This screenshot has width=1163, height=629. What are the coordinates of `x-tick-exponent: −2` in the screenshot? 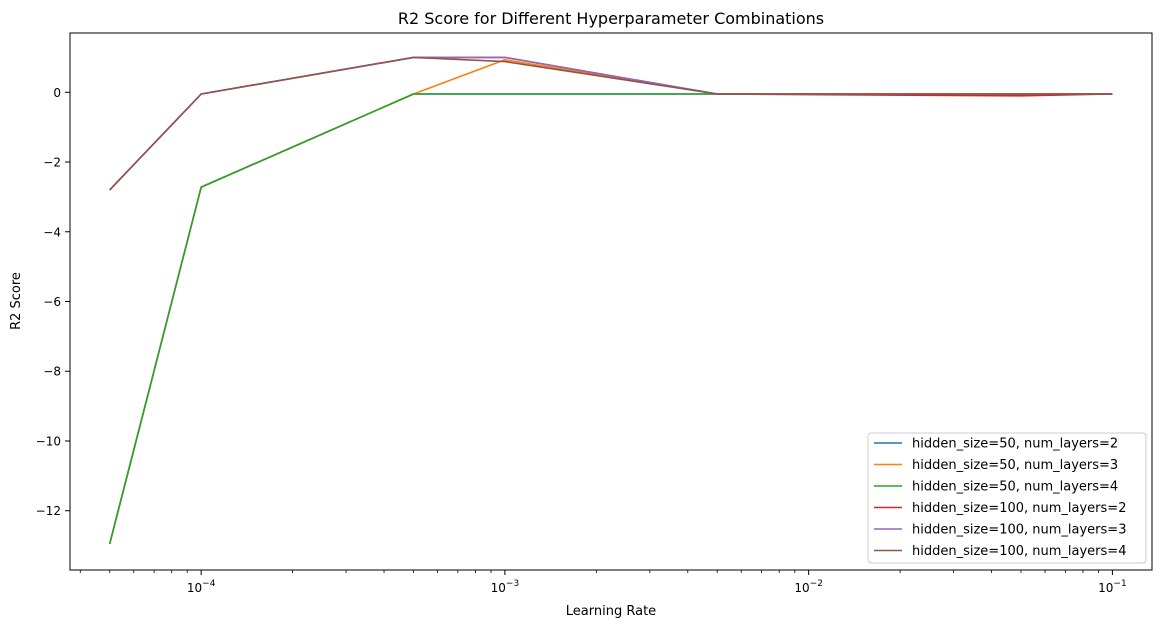 It's located at (816, 584).